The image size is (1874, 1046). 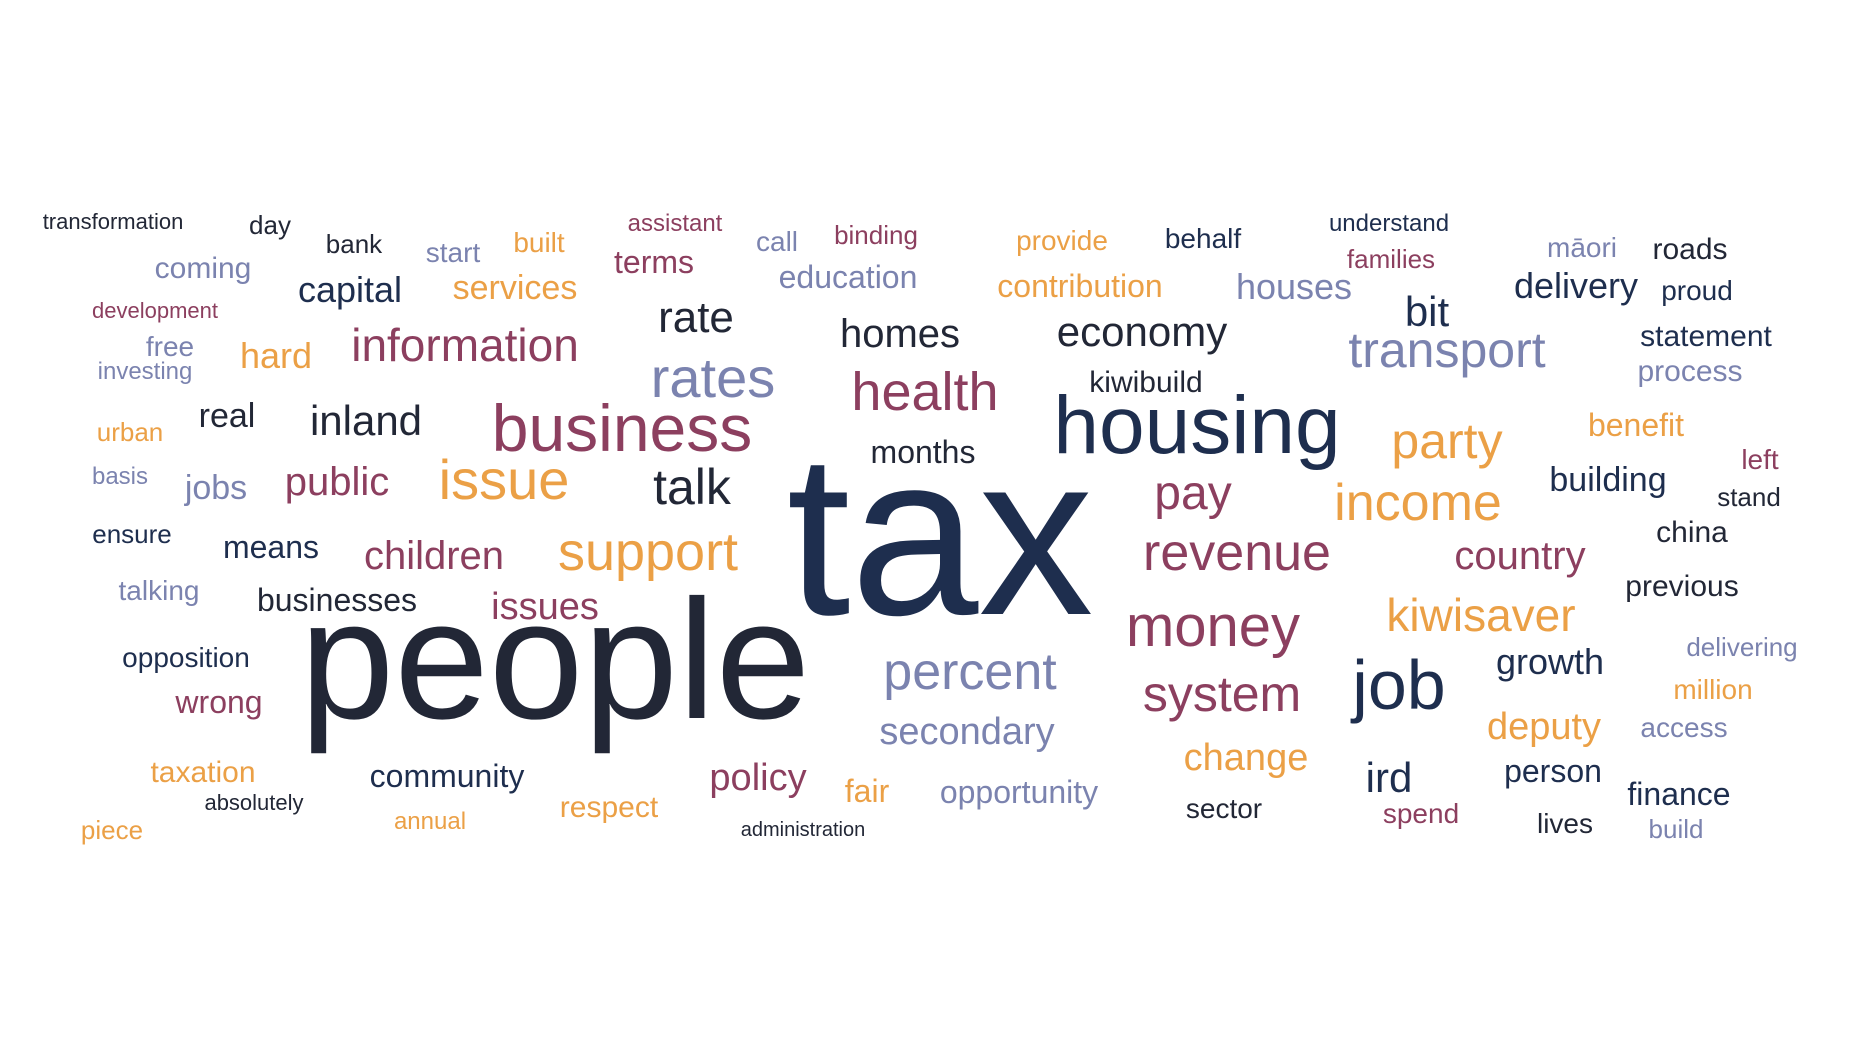 What do you see at coordinates (271, 547) in the screenshot?
I see `word-means: means` at bounding box center [271, 547].